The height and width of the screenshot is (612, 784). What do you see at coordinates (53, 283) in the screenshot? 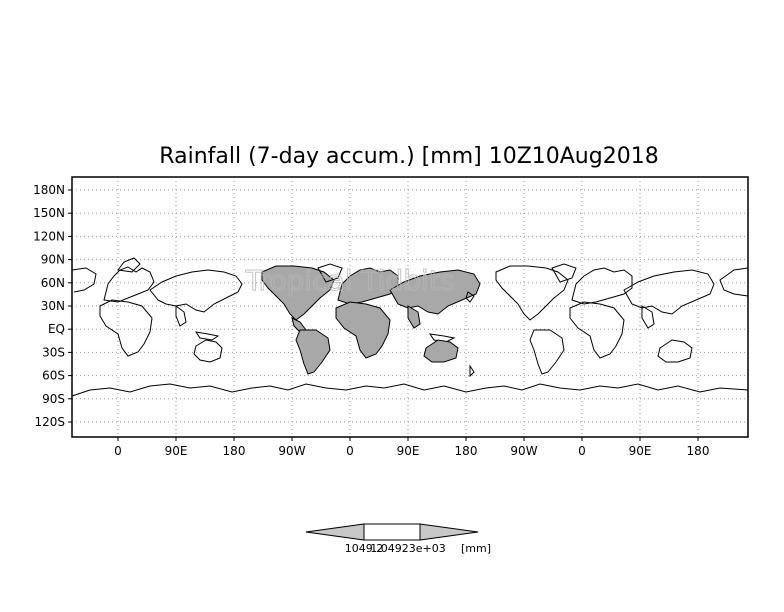
I see `lat-tick-label: 60N` at bounding box center [53, 283].